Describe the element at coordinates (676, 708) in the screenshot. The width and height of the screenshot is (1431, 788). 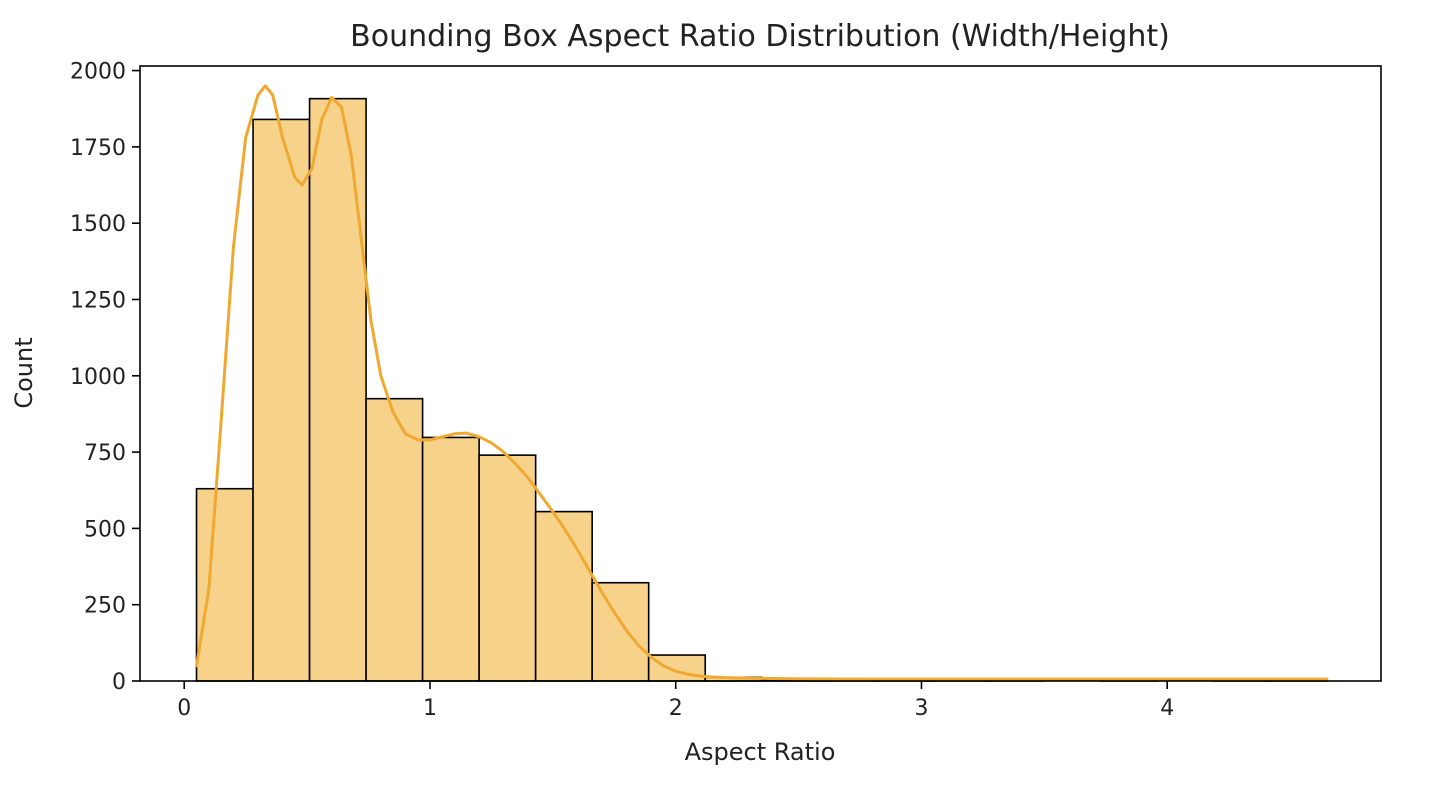
I see `x-tick-label-2: 2` at that location.